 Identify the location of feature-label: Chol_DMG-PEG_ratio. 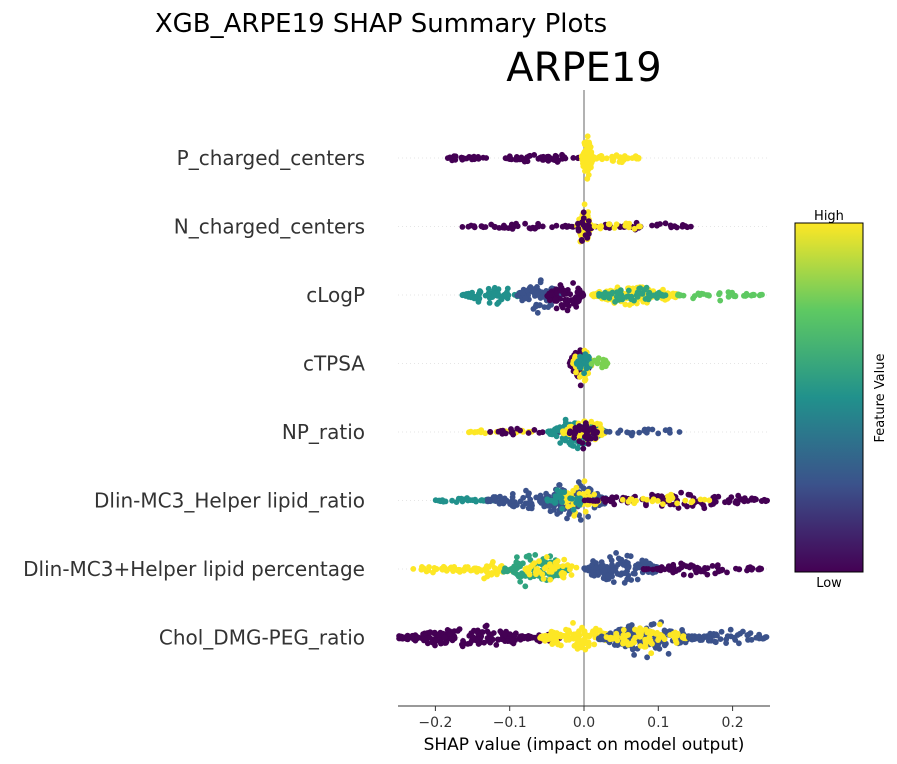
(262, 638).